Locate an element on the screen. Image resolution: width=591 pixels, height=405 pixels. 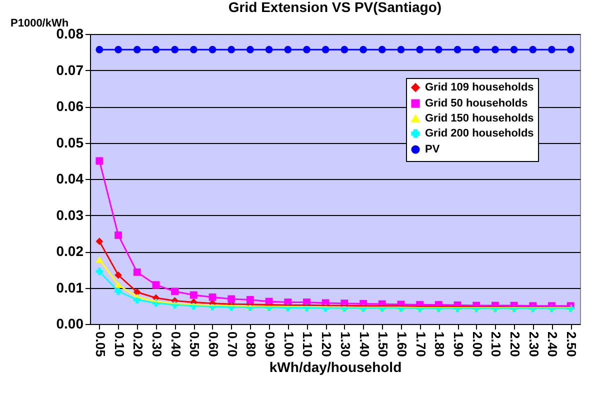
y-tick-label: 0.01 is located at coordinates (70, 287).